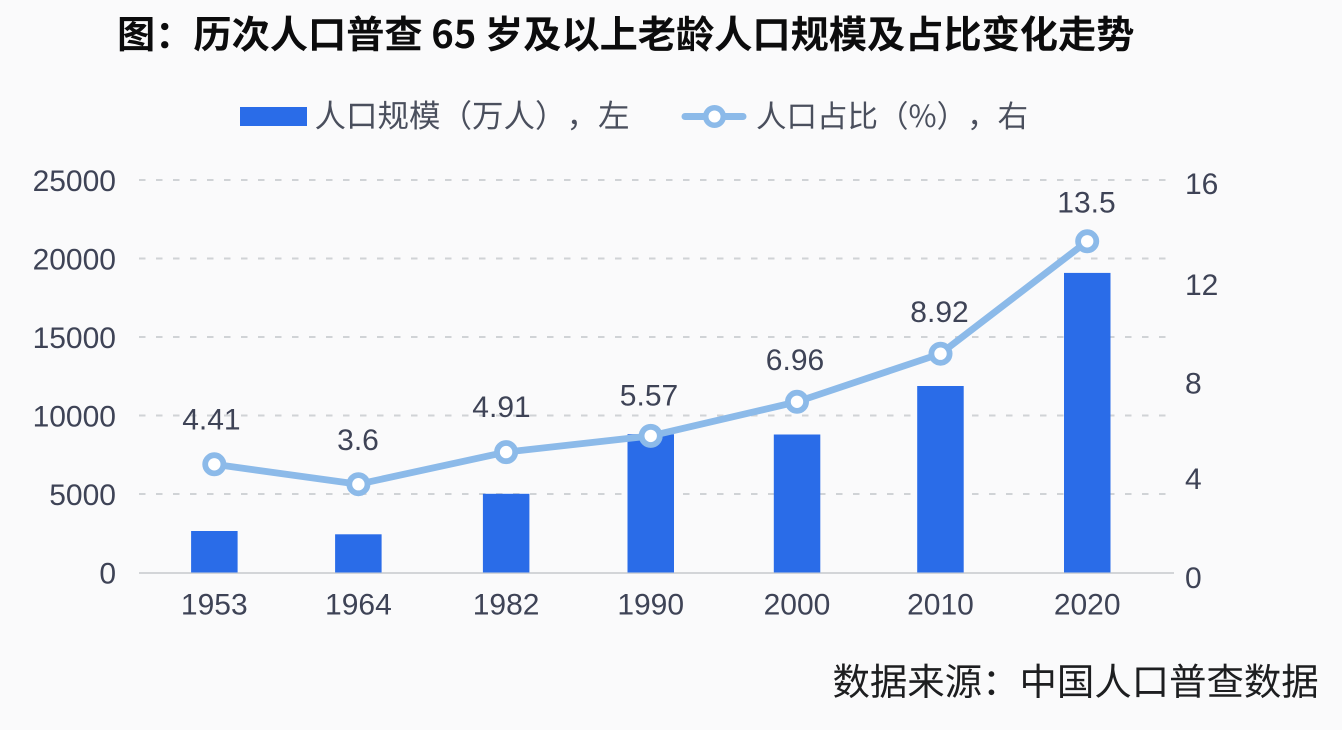 Image resolution: width=1342 pixels, height=730 pixels. What do you see at coordinates (74, 416) in the screenshot?
I see `svg-text: 10000` at bounding box center [74, 416].